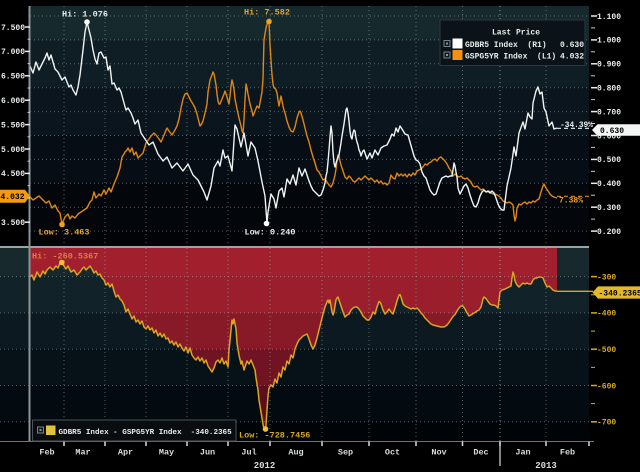 Image resolution: width=640 pixels, height=472 pixels. What do you see at coordinates (13, 150) in the screenshot?
I see `svg-text: 5.000` at bounding box center [13, 150].